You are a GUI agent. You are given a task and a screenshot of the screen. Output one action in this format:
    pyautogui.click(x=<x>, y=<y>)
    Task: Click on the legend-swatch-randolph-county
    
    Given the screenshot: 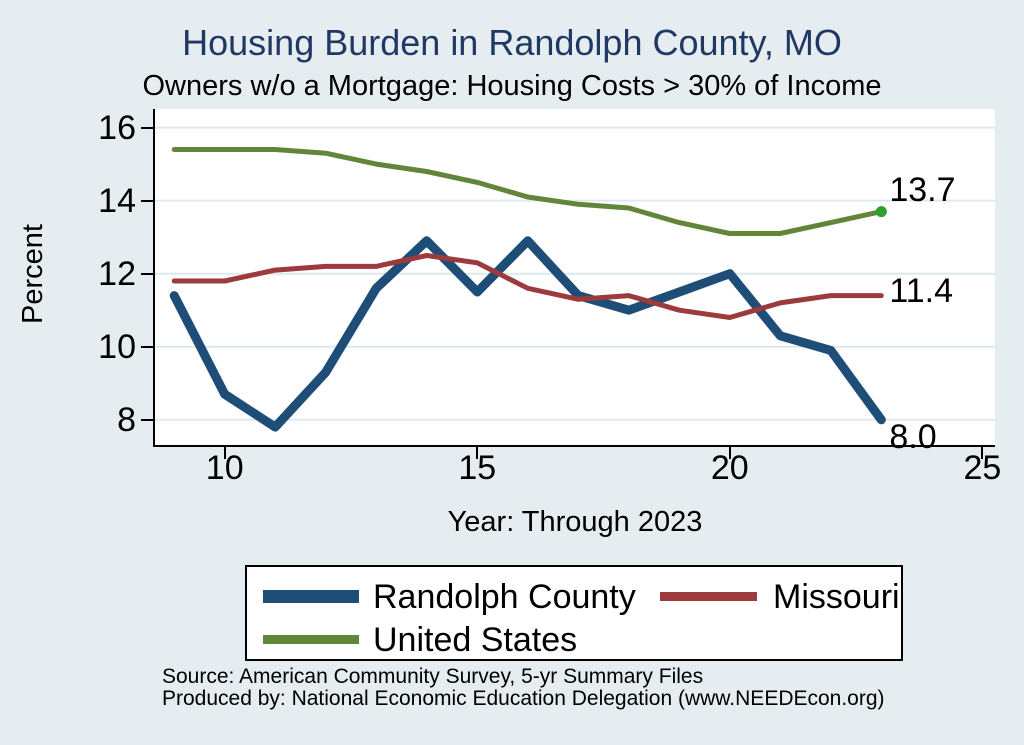 What is the action you would take?
    pyautogui.click(x=311, y=596)
    